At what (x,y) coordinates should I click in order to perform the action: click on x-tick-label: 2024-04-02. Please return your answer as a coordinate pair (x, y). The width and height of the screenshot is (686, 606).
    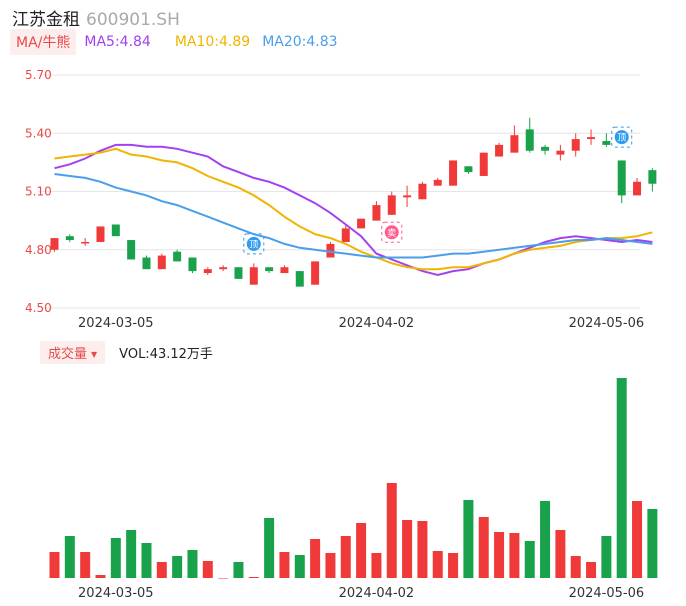
    Looking at the image, I should click on (377, 323).